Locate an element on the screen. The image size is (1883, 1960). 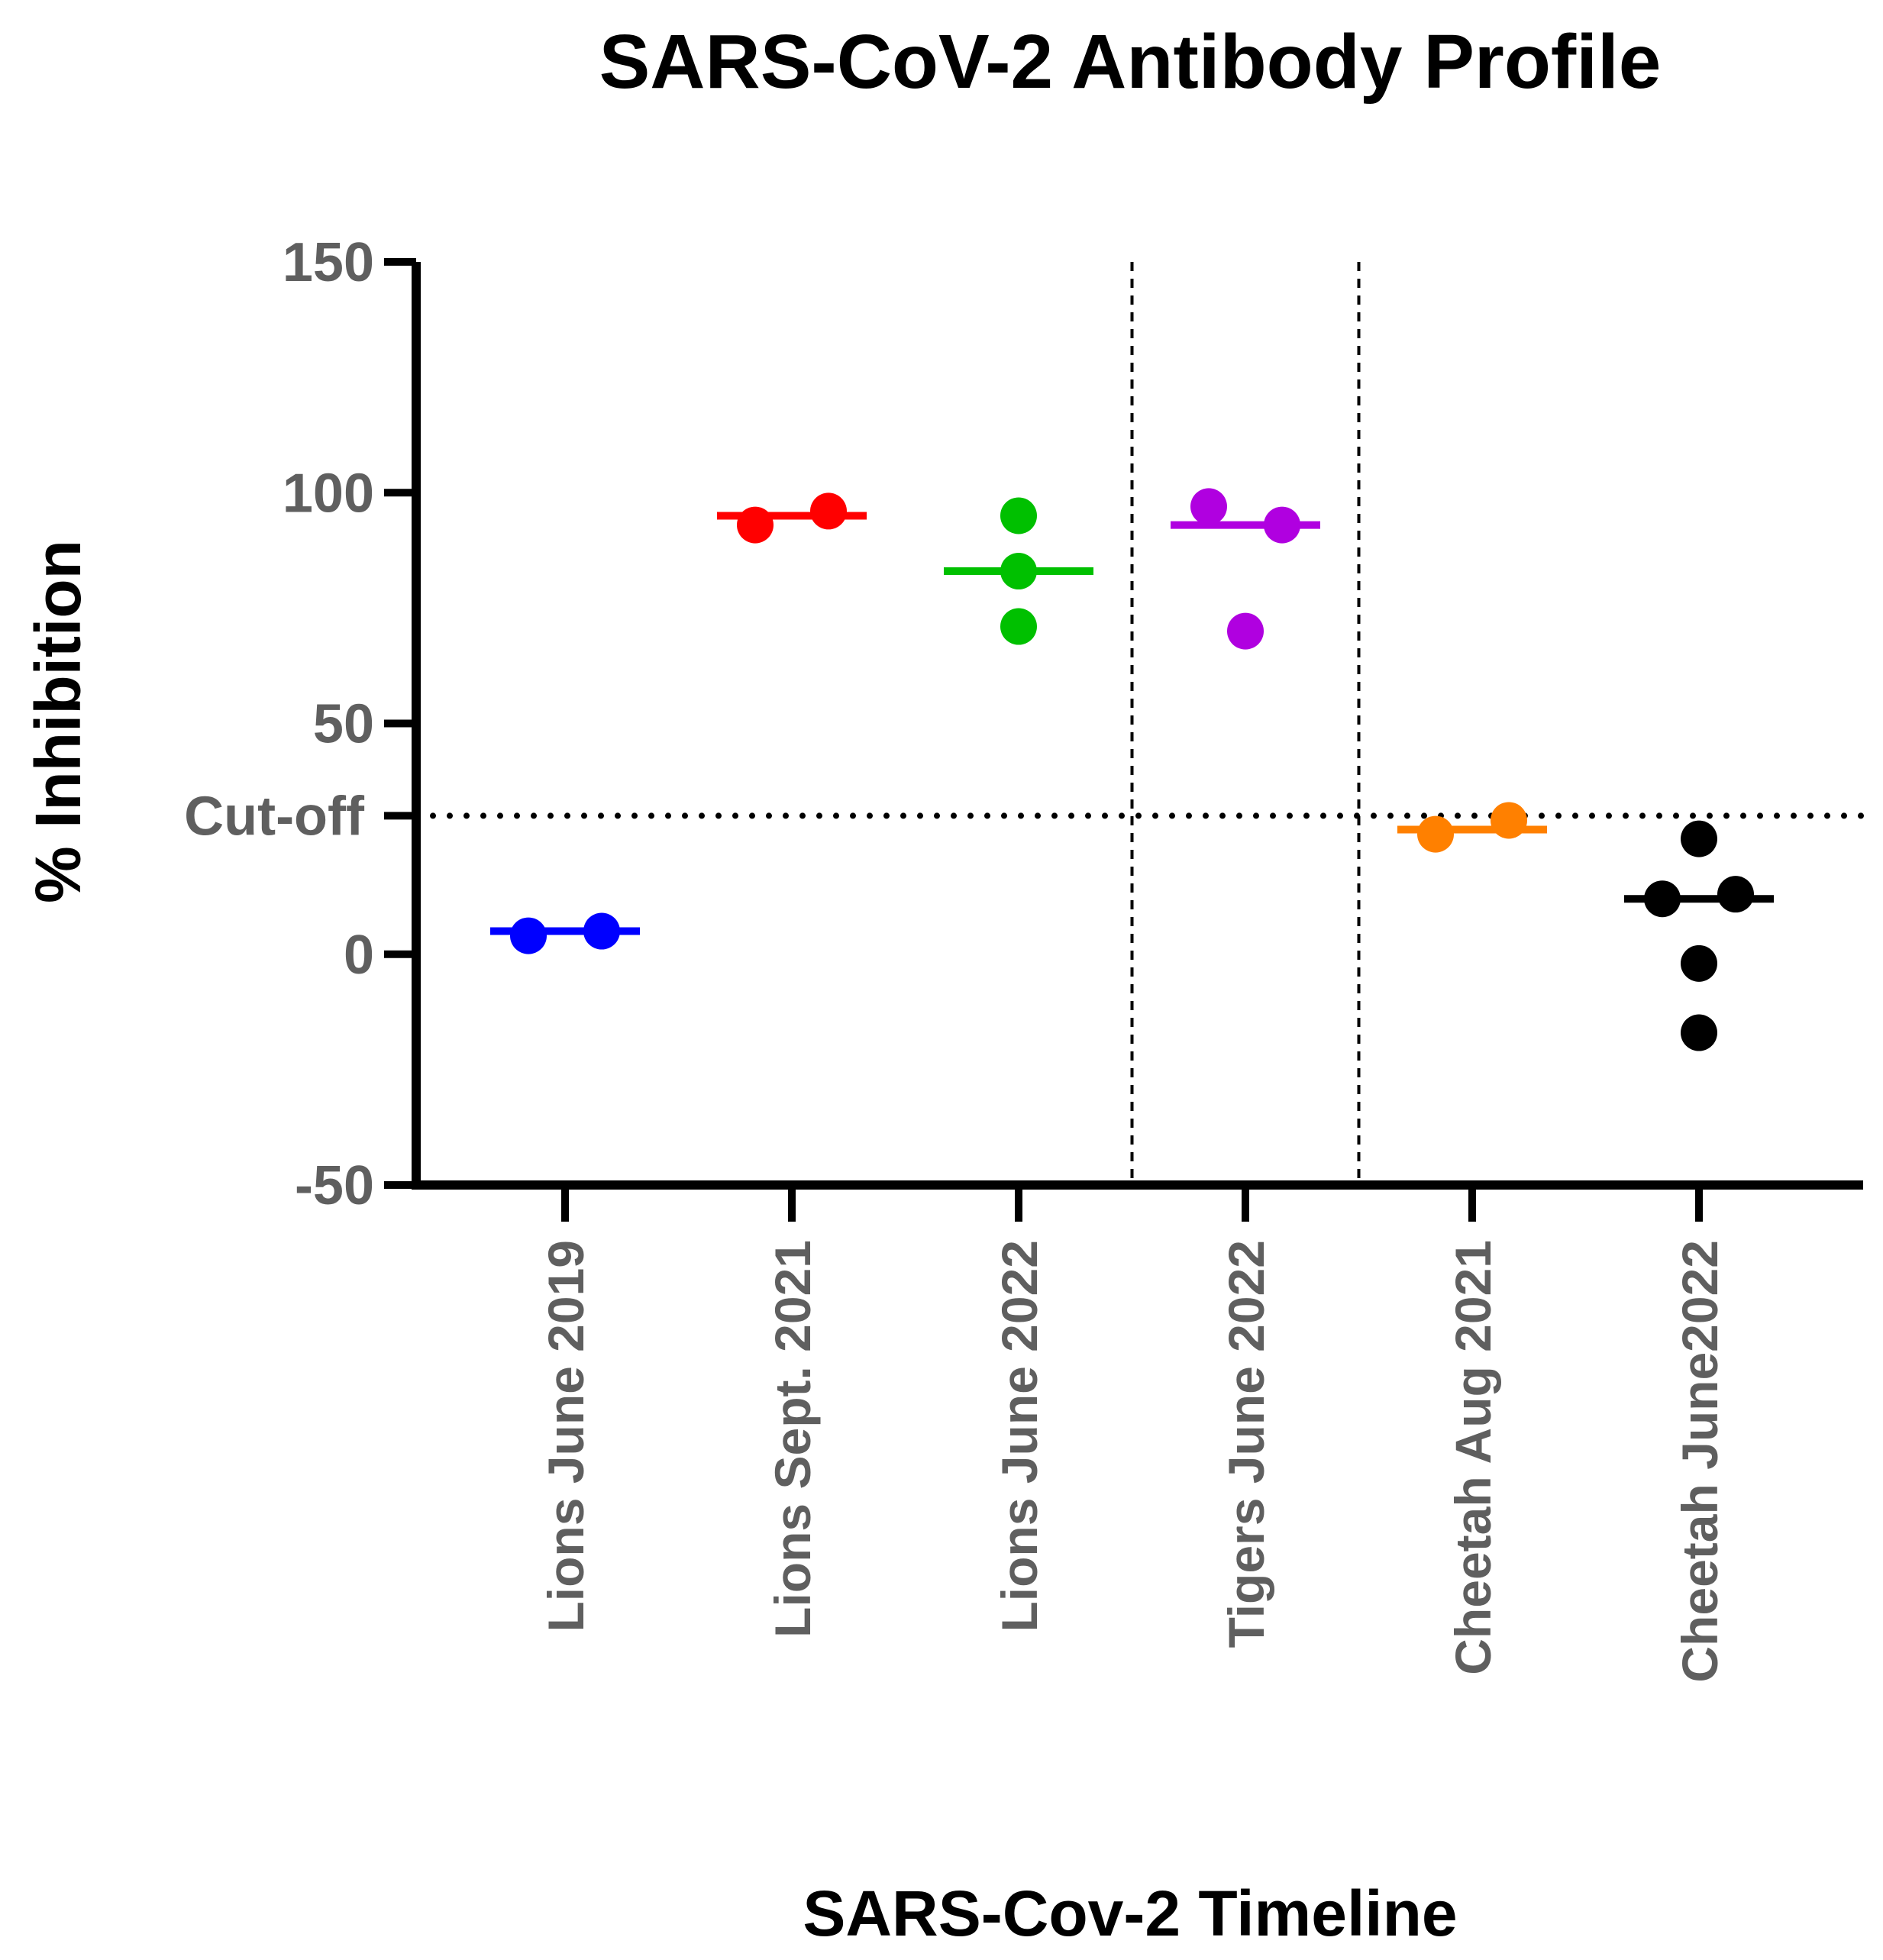
y-tick-label: 150 is located at coordinates (329, 262).